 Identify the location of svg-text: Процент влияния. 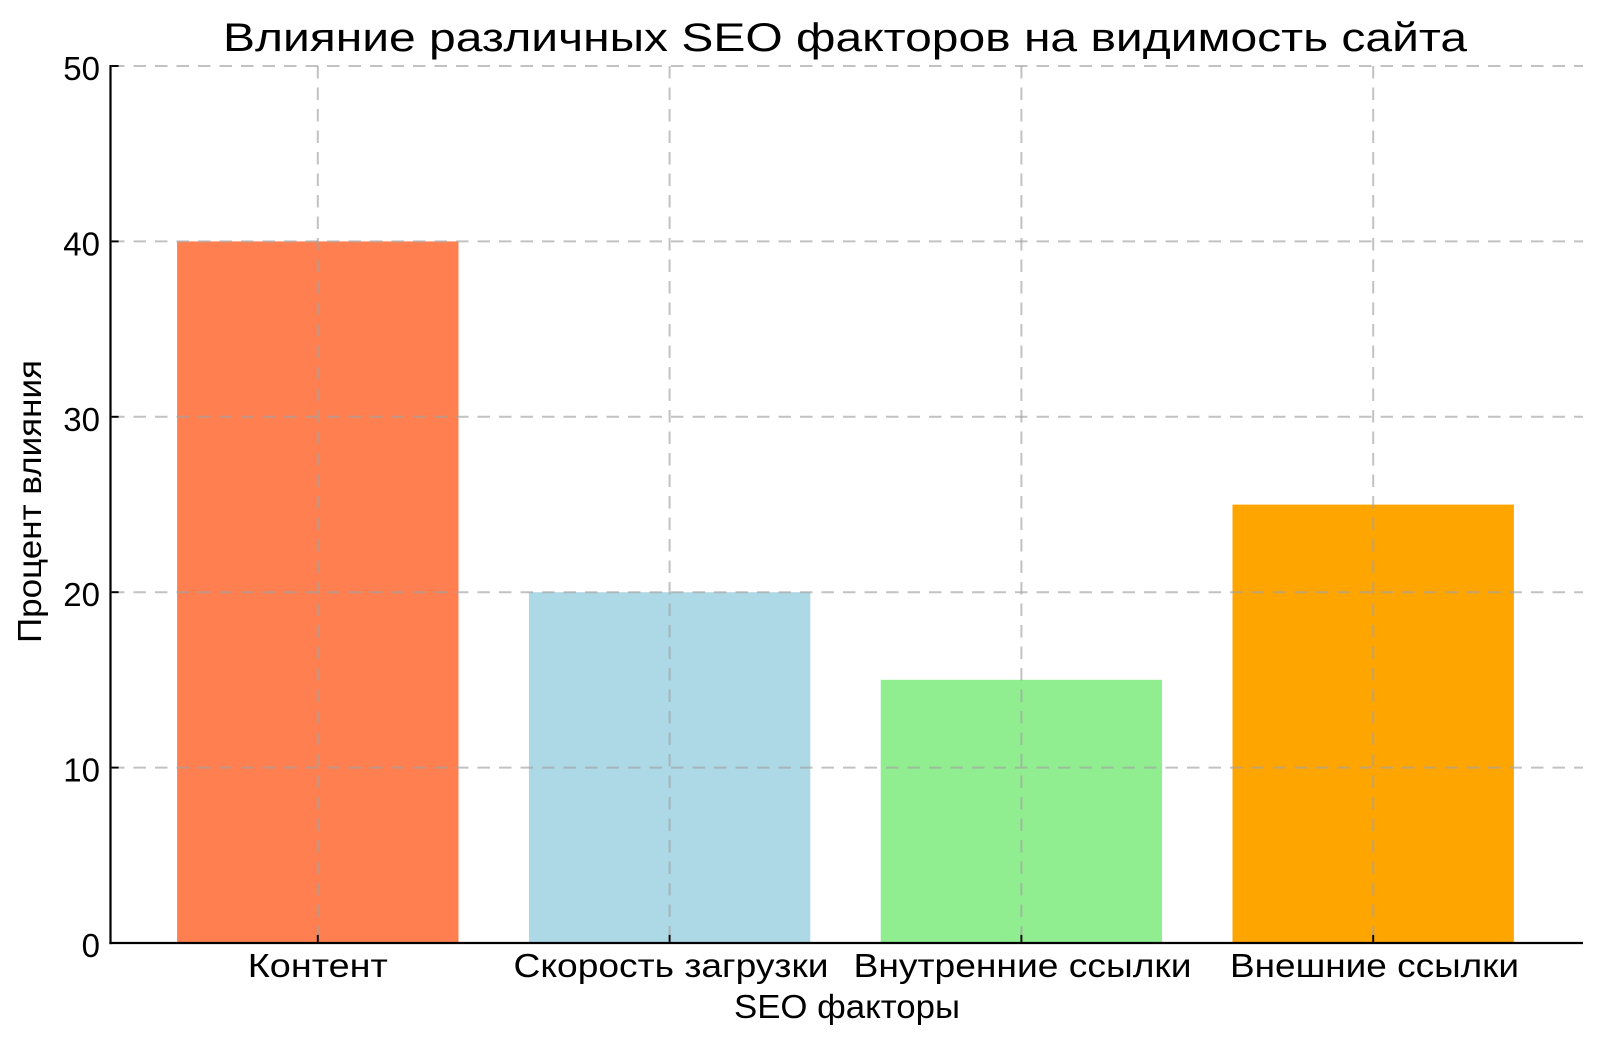
(29, 501).